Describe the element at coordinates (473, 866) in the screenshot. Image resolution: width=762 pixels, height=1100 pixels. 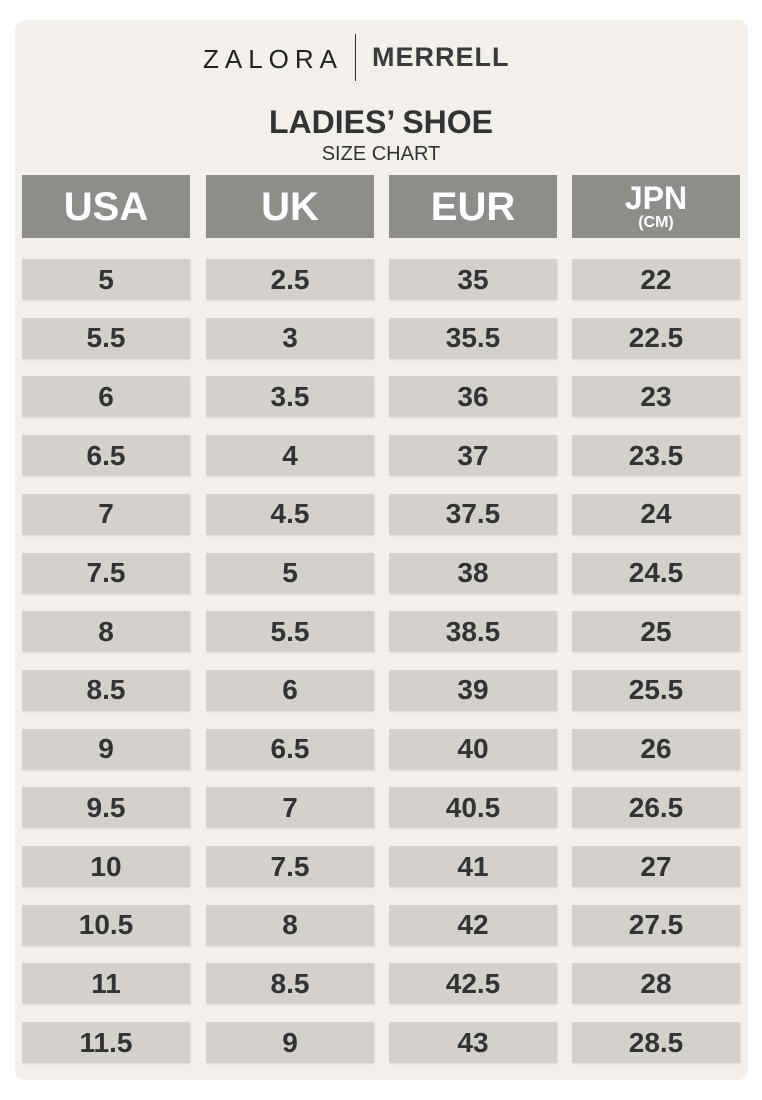
I see `table-cell-eur: 41` at that location.